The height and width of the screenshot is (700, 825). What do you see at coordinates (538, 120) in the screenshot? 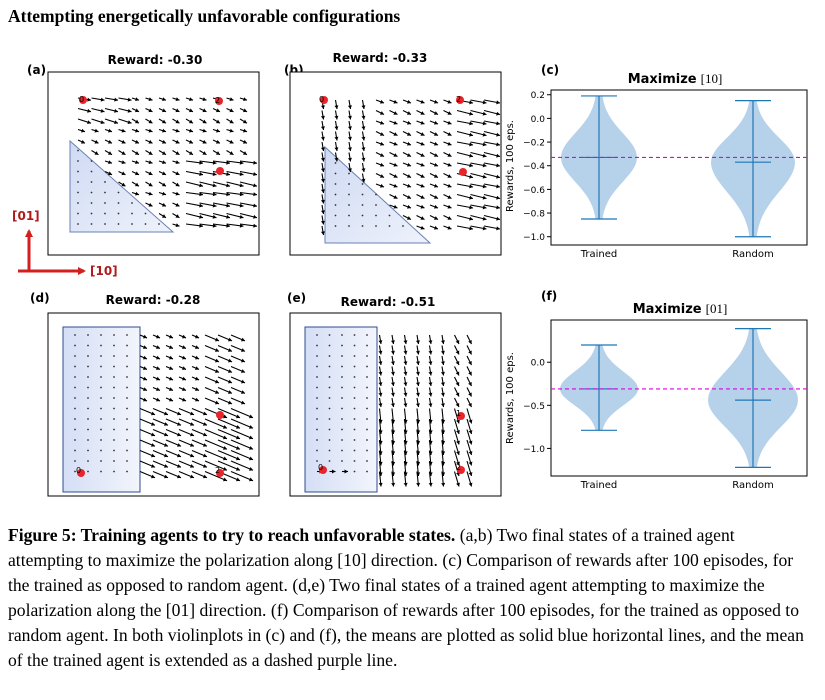
I see `y-tick-label: 0.0` at bounding box center [538, 120].